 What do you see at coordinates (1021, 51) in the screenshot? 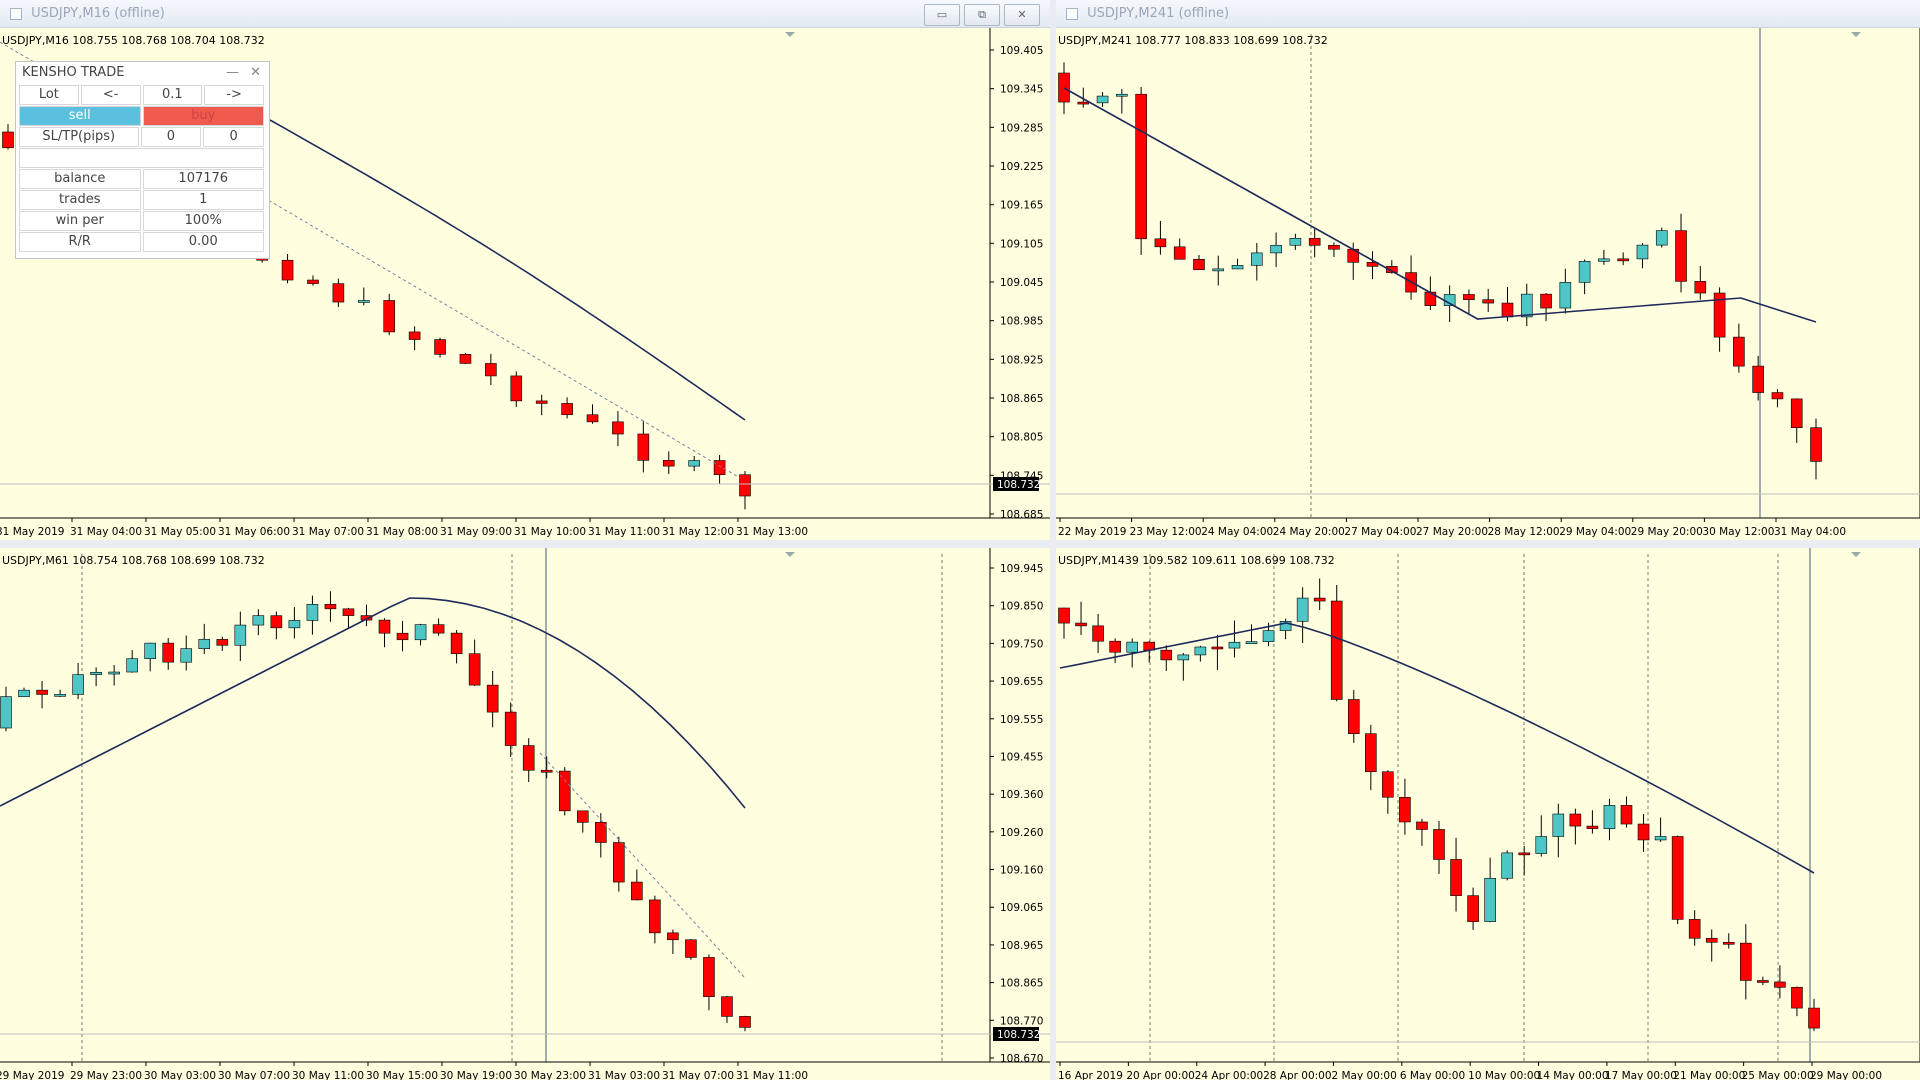
I see `price-tick-label: 109.405` at bounding box center [1021, 51].